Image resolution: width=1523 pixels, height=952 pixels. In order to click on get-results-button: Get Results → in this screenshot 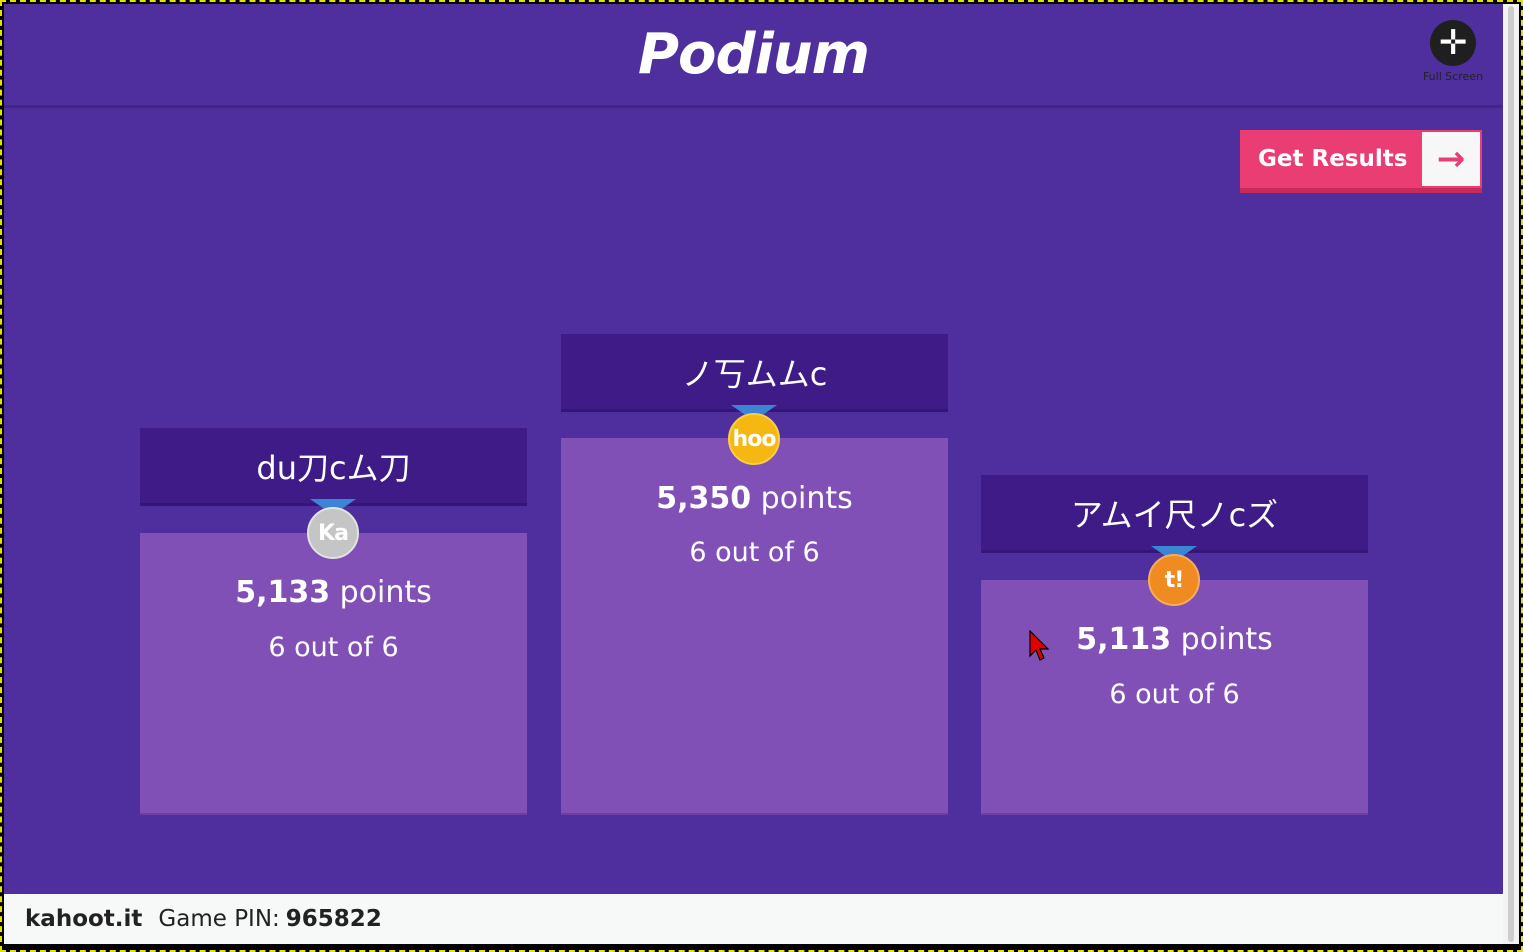, I will do `click(1361, 161)`.